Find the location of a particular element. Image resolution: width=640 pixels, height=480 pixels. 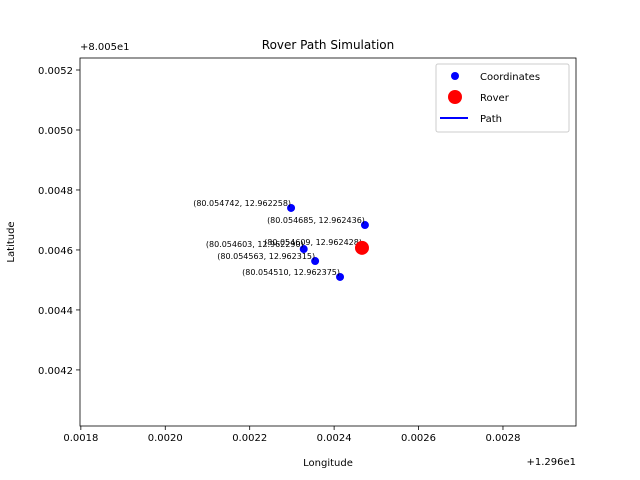

y-tick-label: 0.0050 is located at coordinates (55, 131).